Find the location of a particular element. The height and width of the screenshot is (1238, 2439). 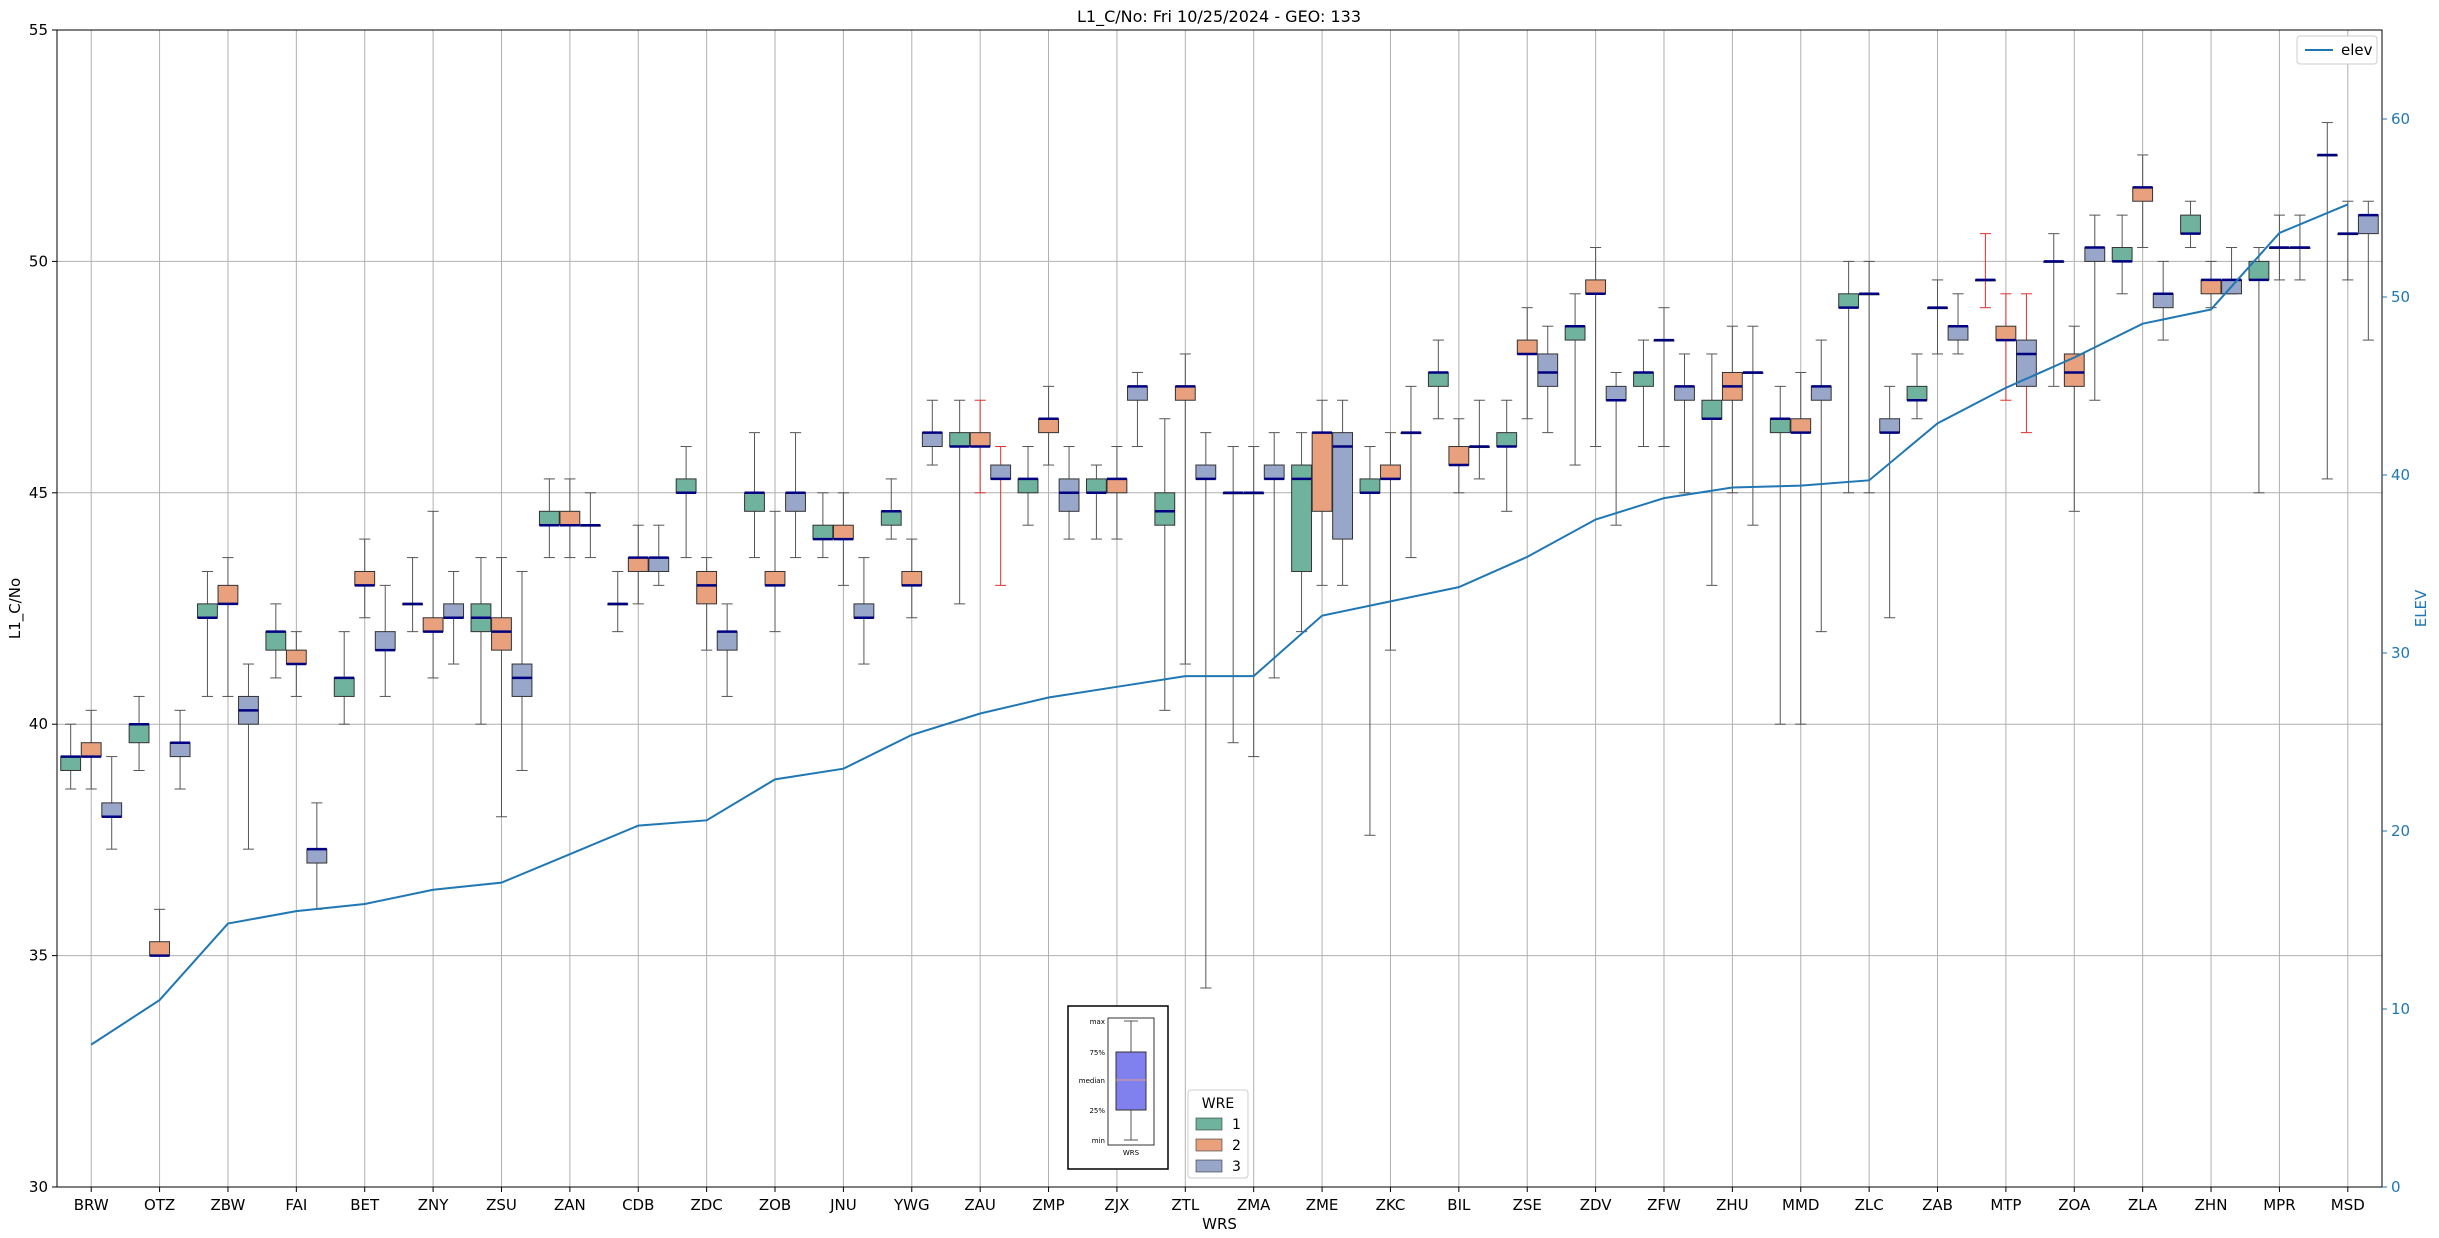

x-tick-label: ZLC is located at coordinates (1869, 1205).